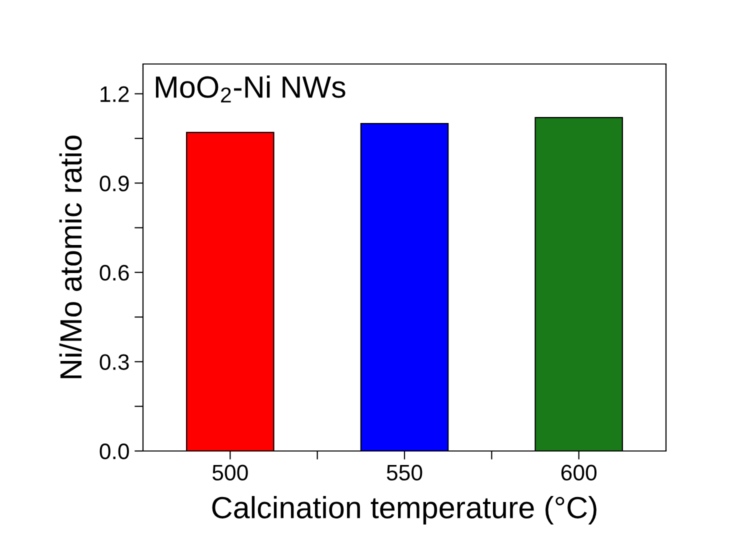 Image resolution: width=750 pixels, height=537 pixels. I want to click on x-axis-title: Calcination temperature (°C), so click(404, 510).